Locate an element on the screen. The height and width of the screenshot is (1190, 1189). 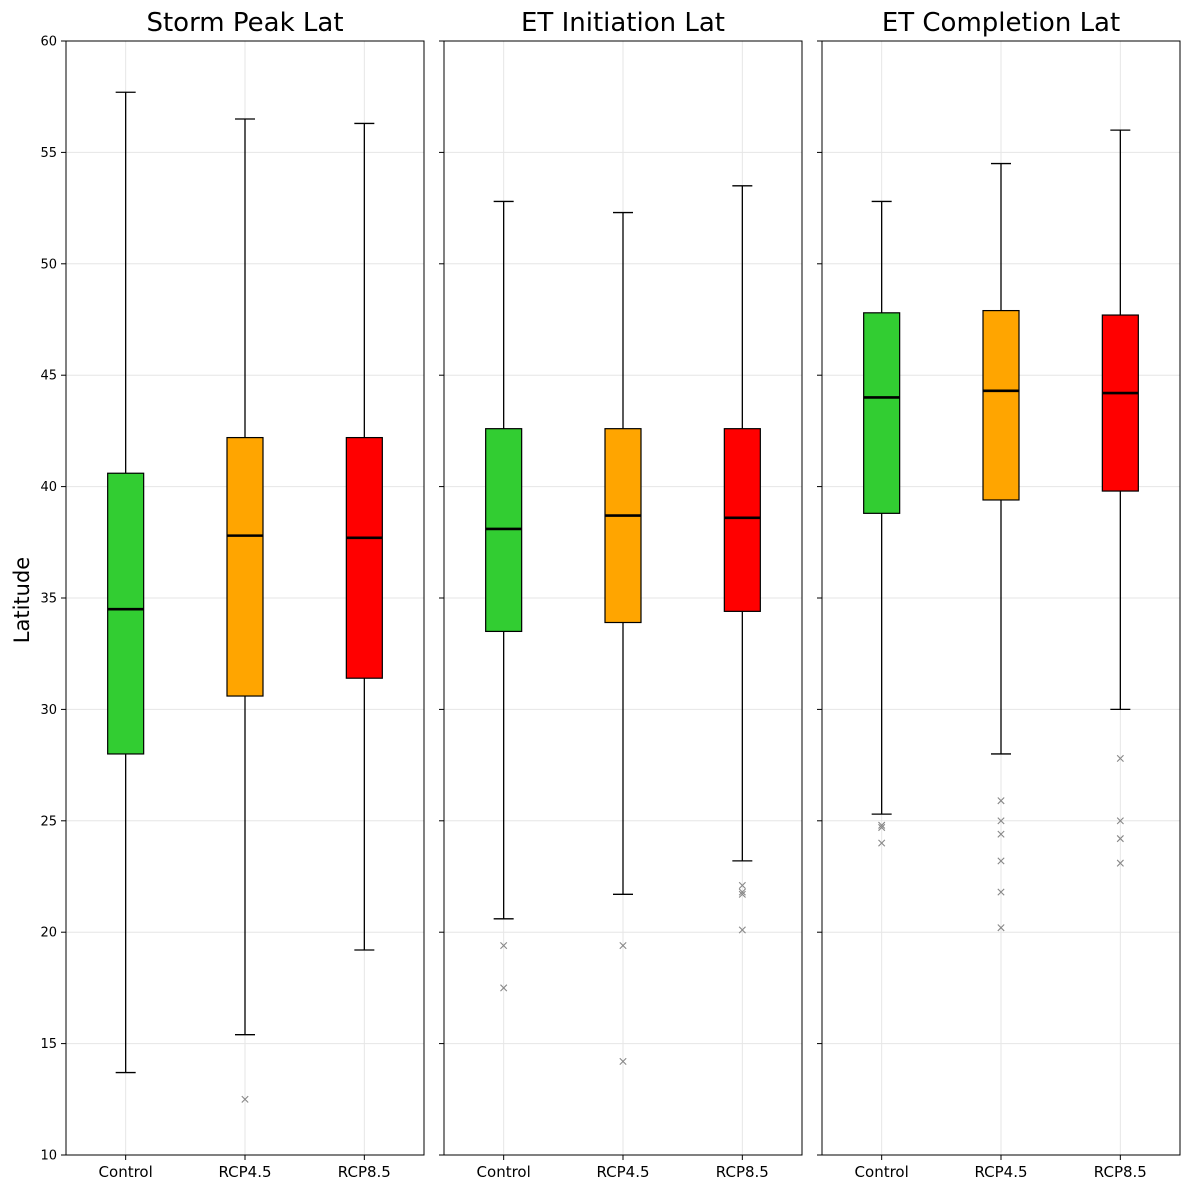
panel-title: Storm Peak Lat is located at coordinates (244, 23).